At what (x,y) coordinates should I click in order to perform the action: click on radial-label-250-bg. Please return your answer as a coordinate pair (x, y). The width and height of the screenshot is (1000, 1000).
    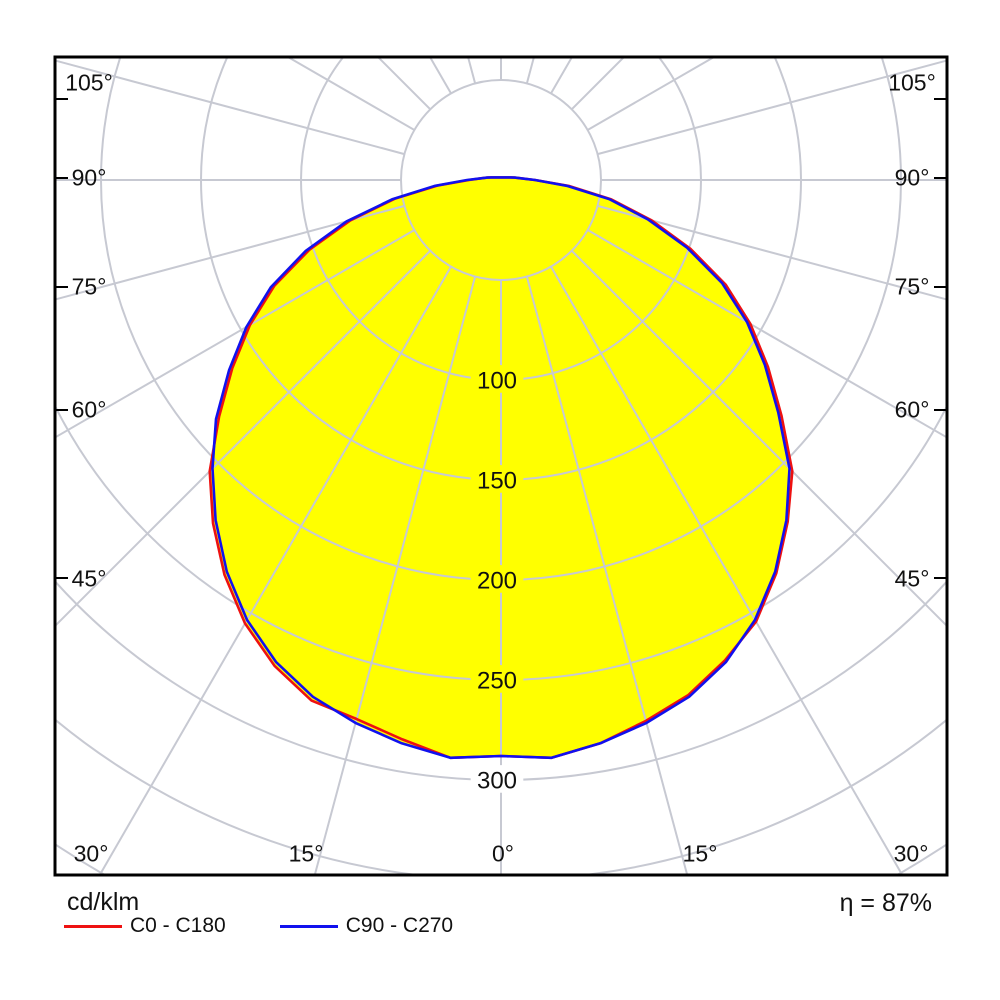
    Looking at the image, I should click on (497, 679).